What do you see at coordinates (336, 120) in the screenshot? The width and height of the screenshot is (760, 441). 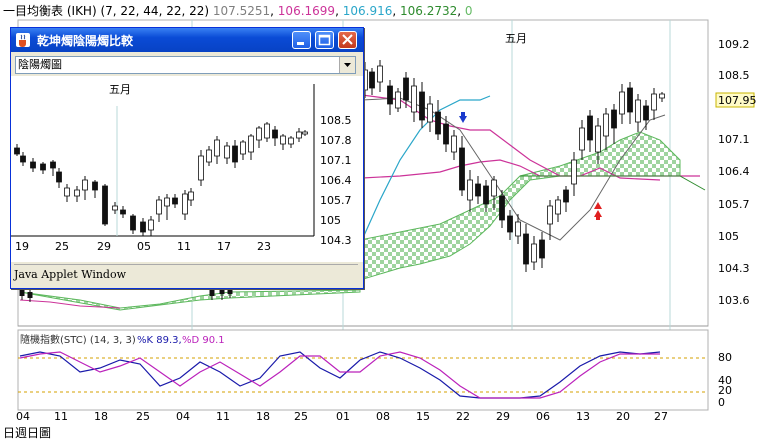 I see `mini-price-tick-label: 108.5` at bounding box center [336, 120].